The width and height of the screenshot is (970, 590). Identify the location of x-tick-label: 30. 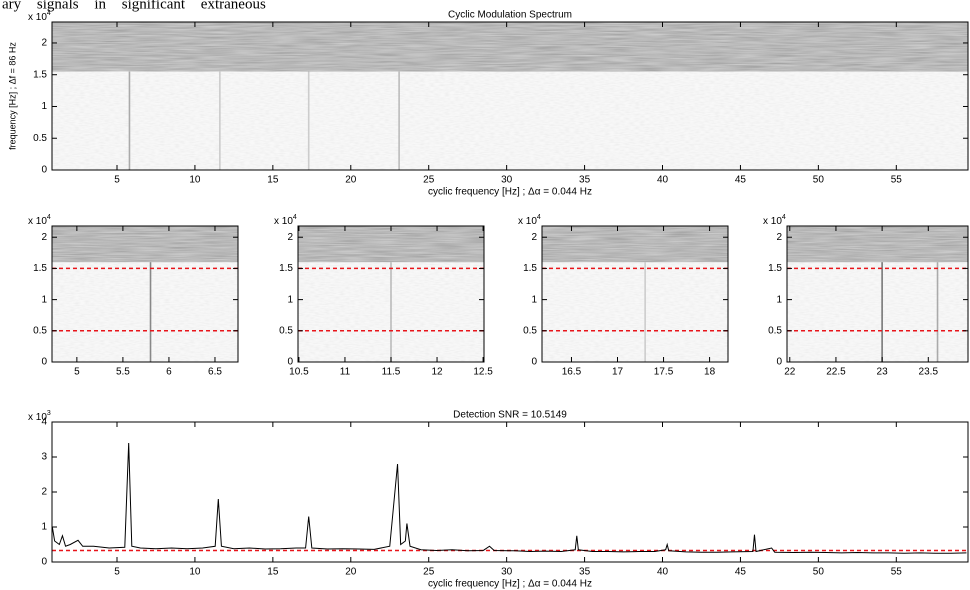
(507, 572).